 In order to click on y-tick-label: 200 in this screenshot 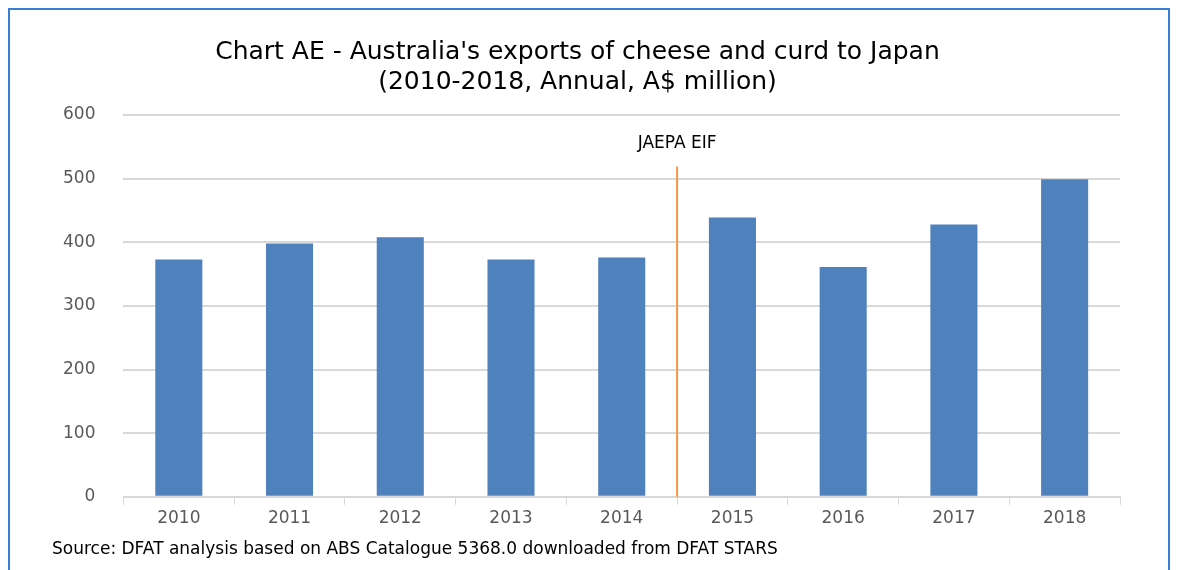, I will do `click(79, 367)`.